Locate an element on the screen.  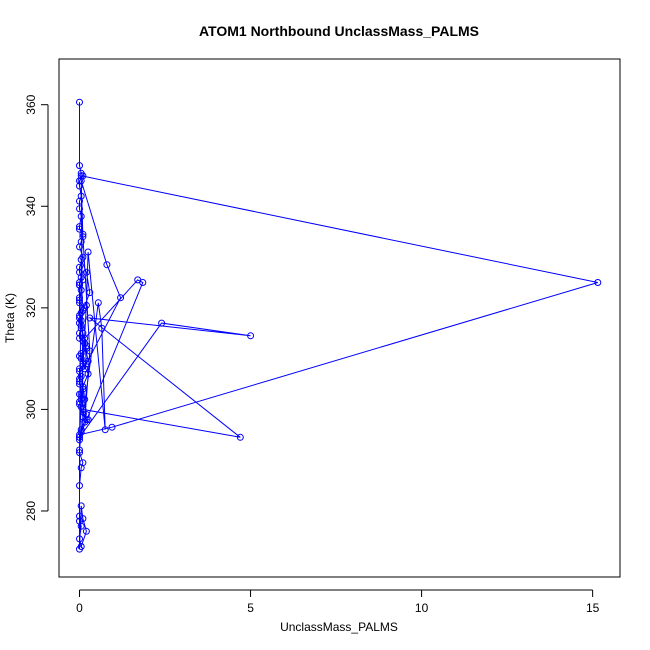
x-tick-label: 0 is located at coordinates (79, 608).